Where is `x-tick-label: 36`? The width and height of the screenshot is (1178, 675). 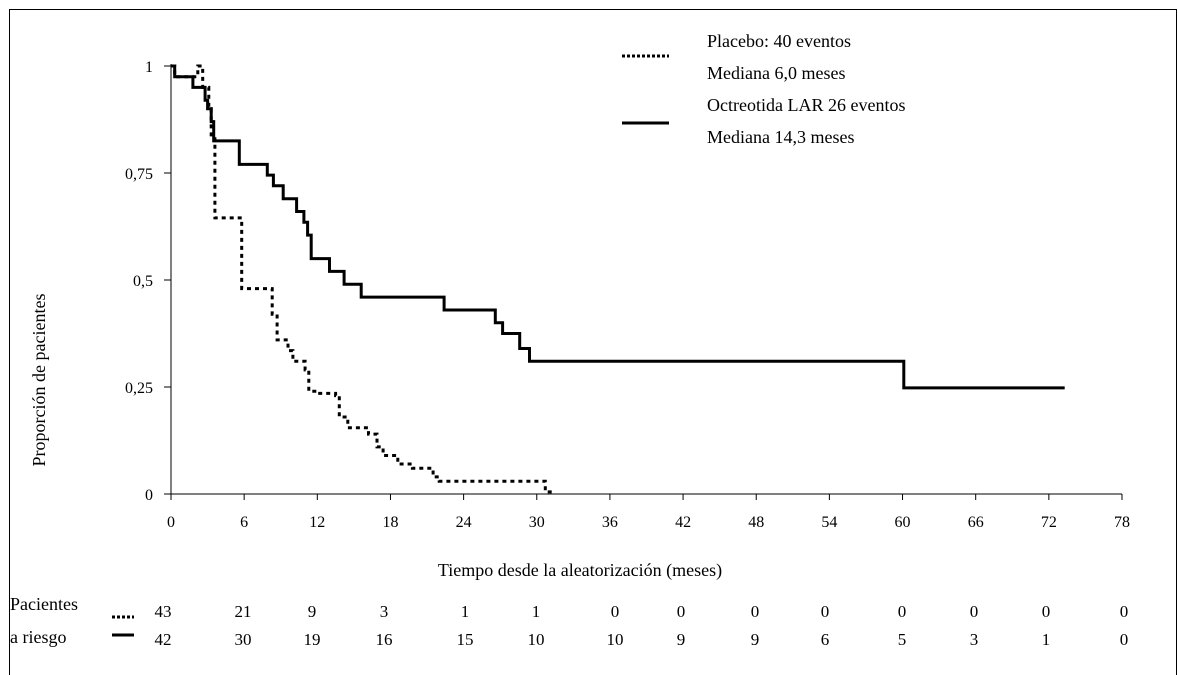
x-tick-label: 36 is located at coordinates (610, 522).